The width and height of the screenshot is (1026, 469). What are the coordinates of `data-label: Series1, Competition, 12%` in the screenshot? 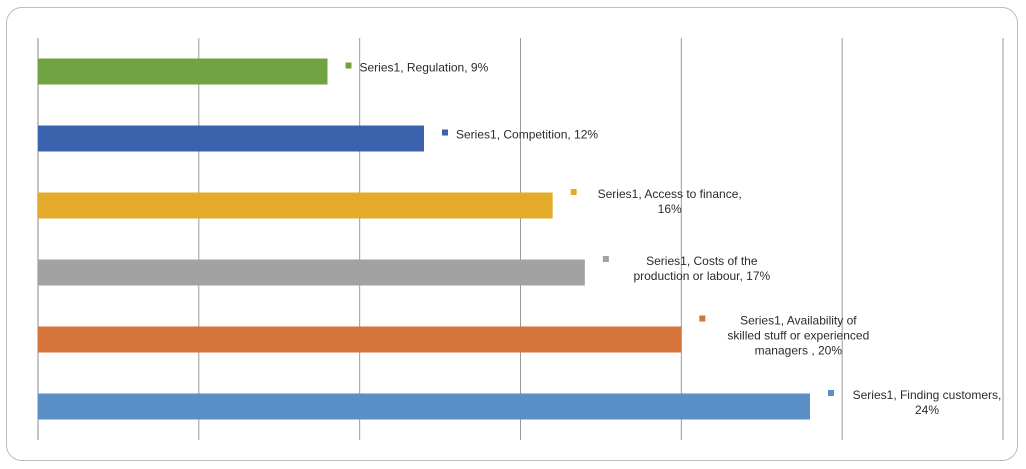 It's located at (527, 135).